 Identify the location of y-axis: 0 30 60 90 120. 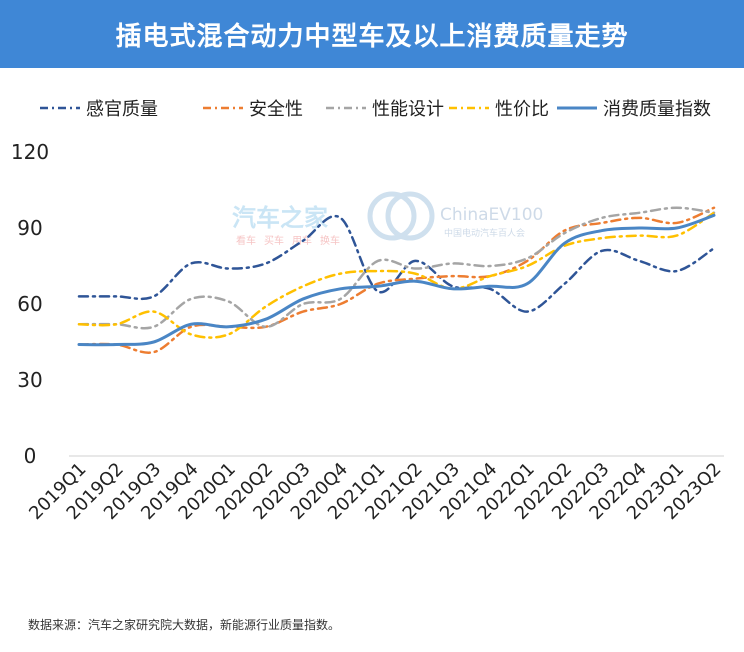
(30, 304).